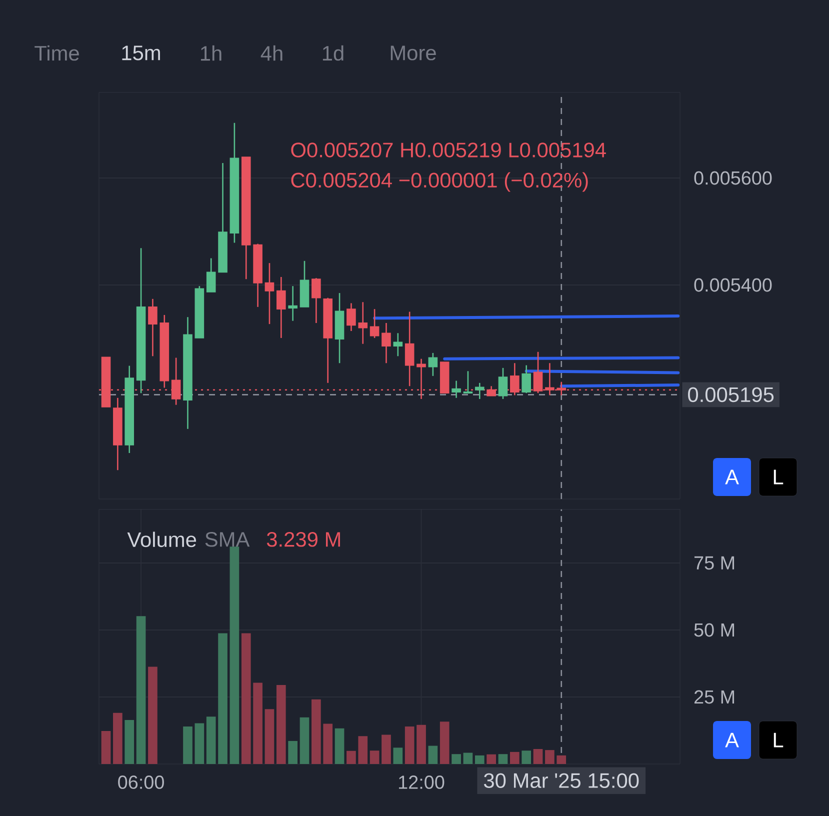 This screenshot has height=816, width=829. Describe the element at coordinates (211, 53) in the screenshot. I see `text: 1h` at that location.